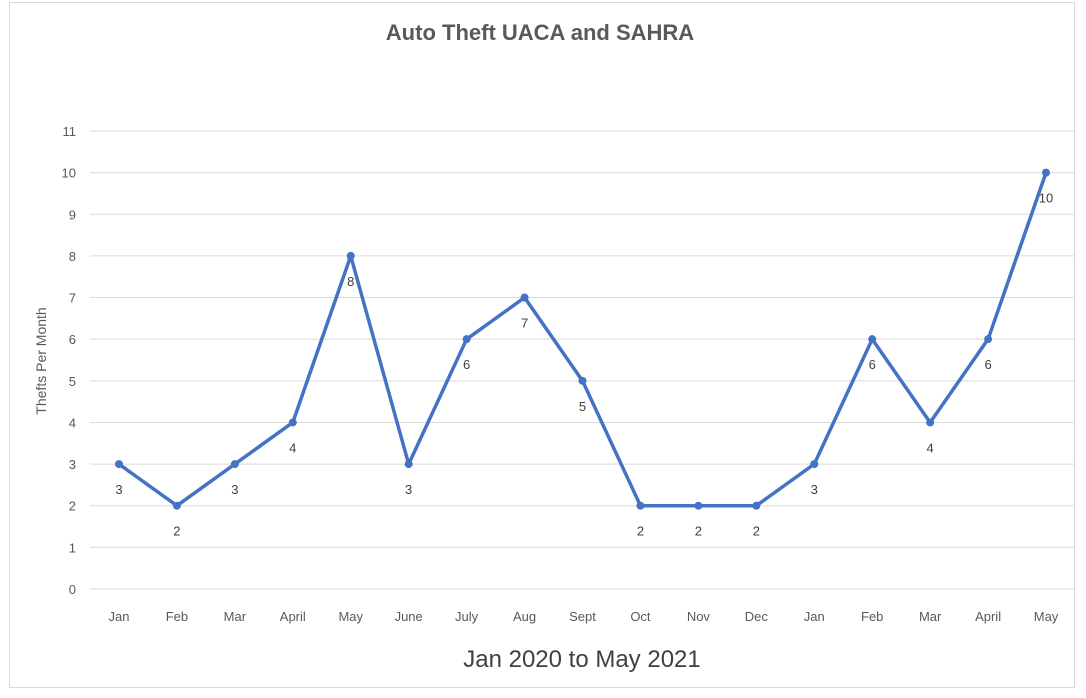 This screenshot has width=1086, height=698. Describe the element at coordinates (540, 32) in the screenshot. I see `chart-title: Auto Theft UACA and SAHRA` at that location.